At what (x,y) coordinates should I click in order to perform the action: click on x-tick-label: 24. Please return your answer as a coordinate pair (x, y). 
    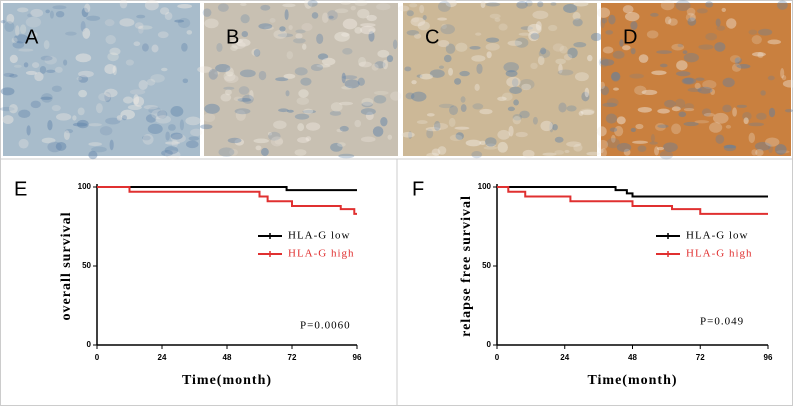
    Looking at the image, I should click on (564, 357).